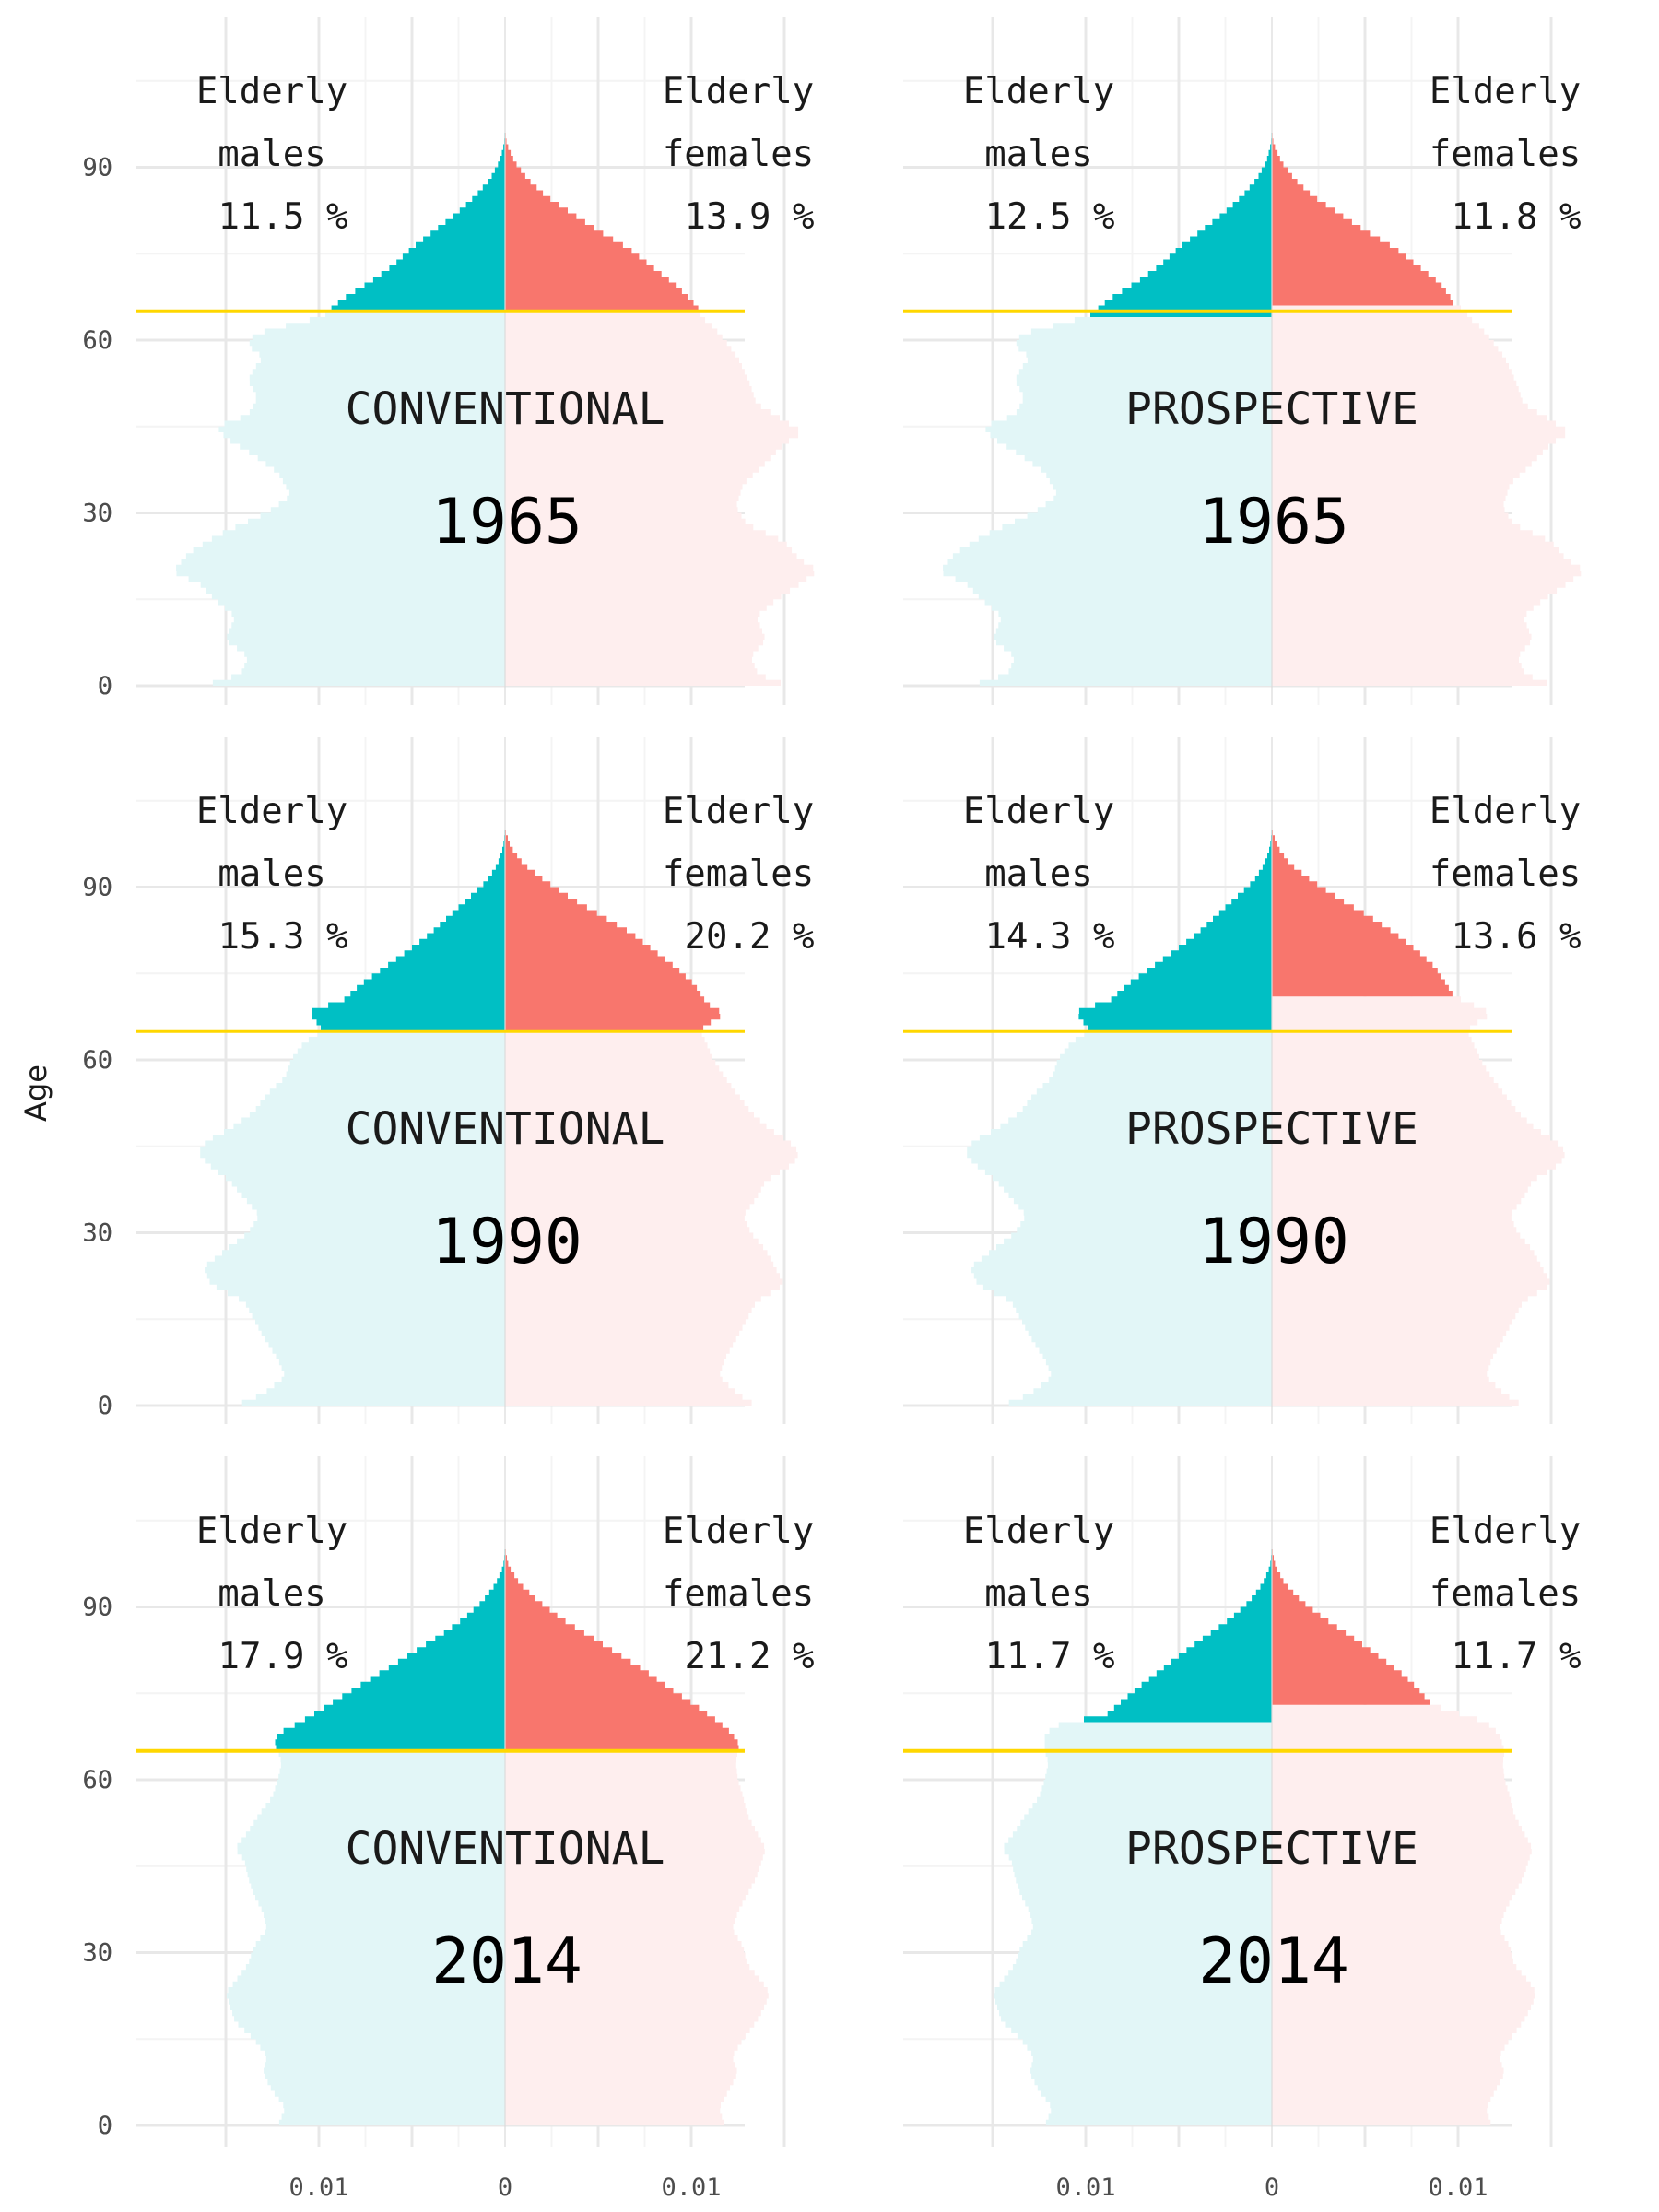 The width and height of the screenshot is (1659, 2212). I want to click on elderly-males-percent: 11.5 %, so click(283, 217).